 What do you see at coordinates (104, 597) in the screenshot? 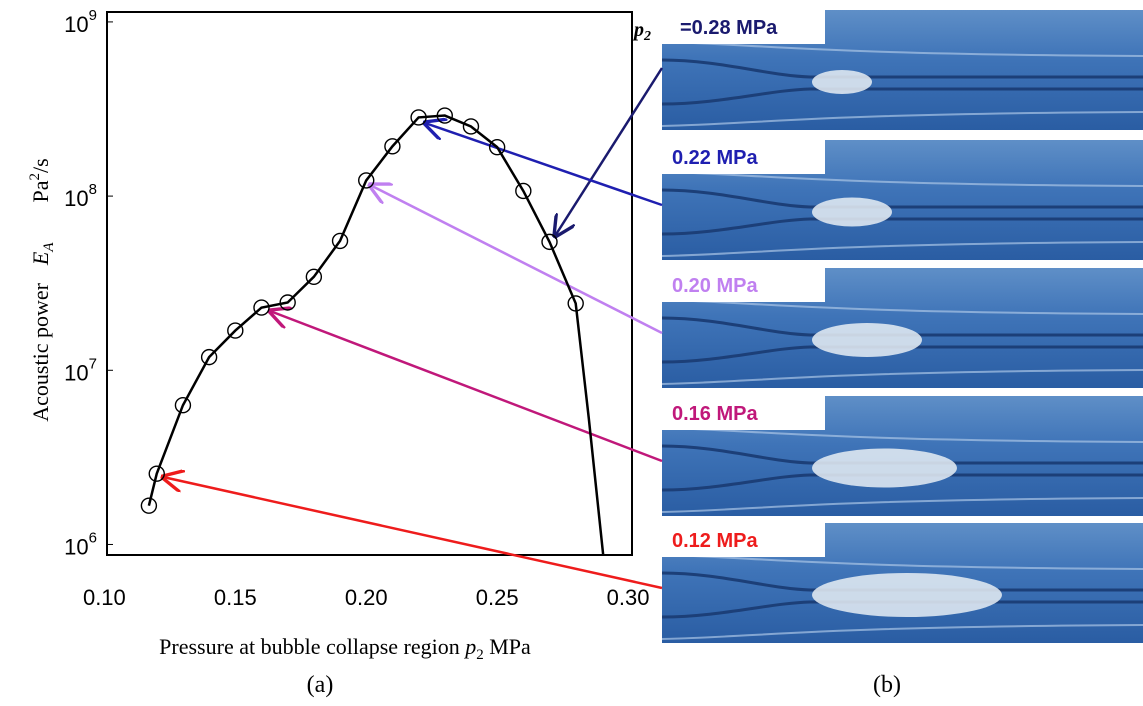
I see `x-tick-label: 0.10` at bounding box center [104, 597].